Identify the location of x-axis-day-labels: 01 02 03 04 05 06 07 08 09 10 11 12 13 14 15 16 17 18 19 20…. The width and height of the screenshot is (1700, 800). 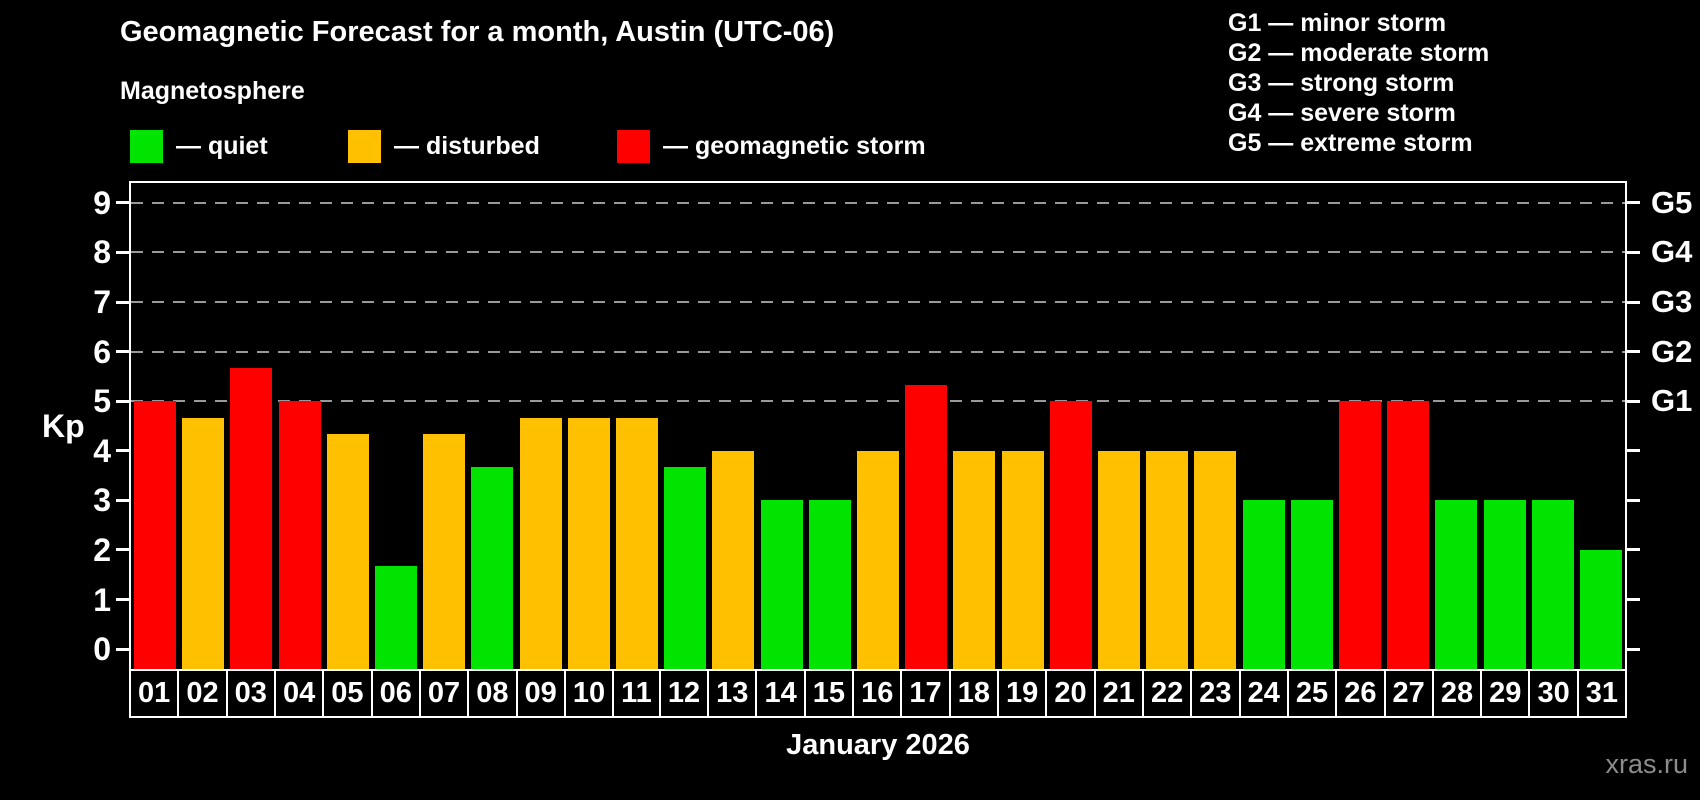
(878, 693).